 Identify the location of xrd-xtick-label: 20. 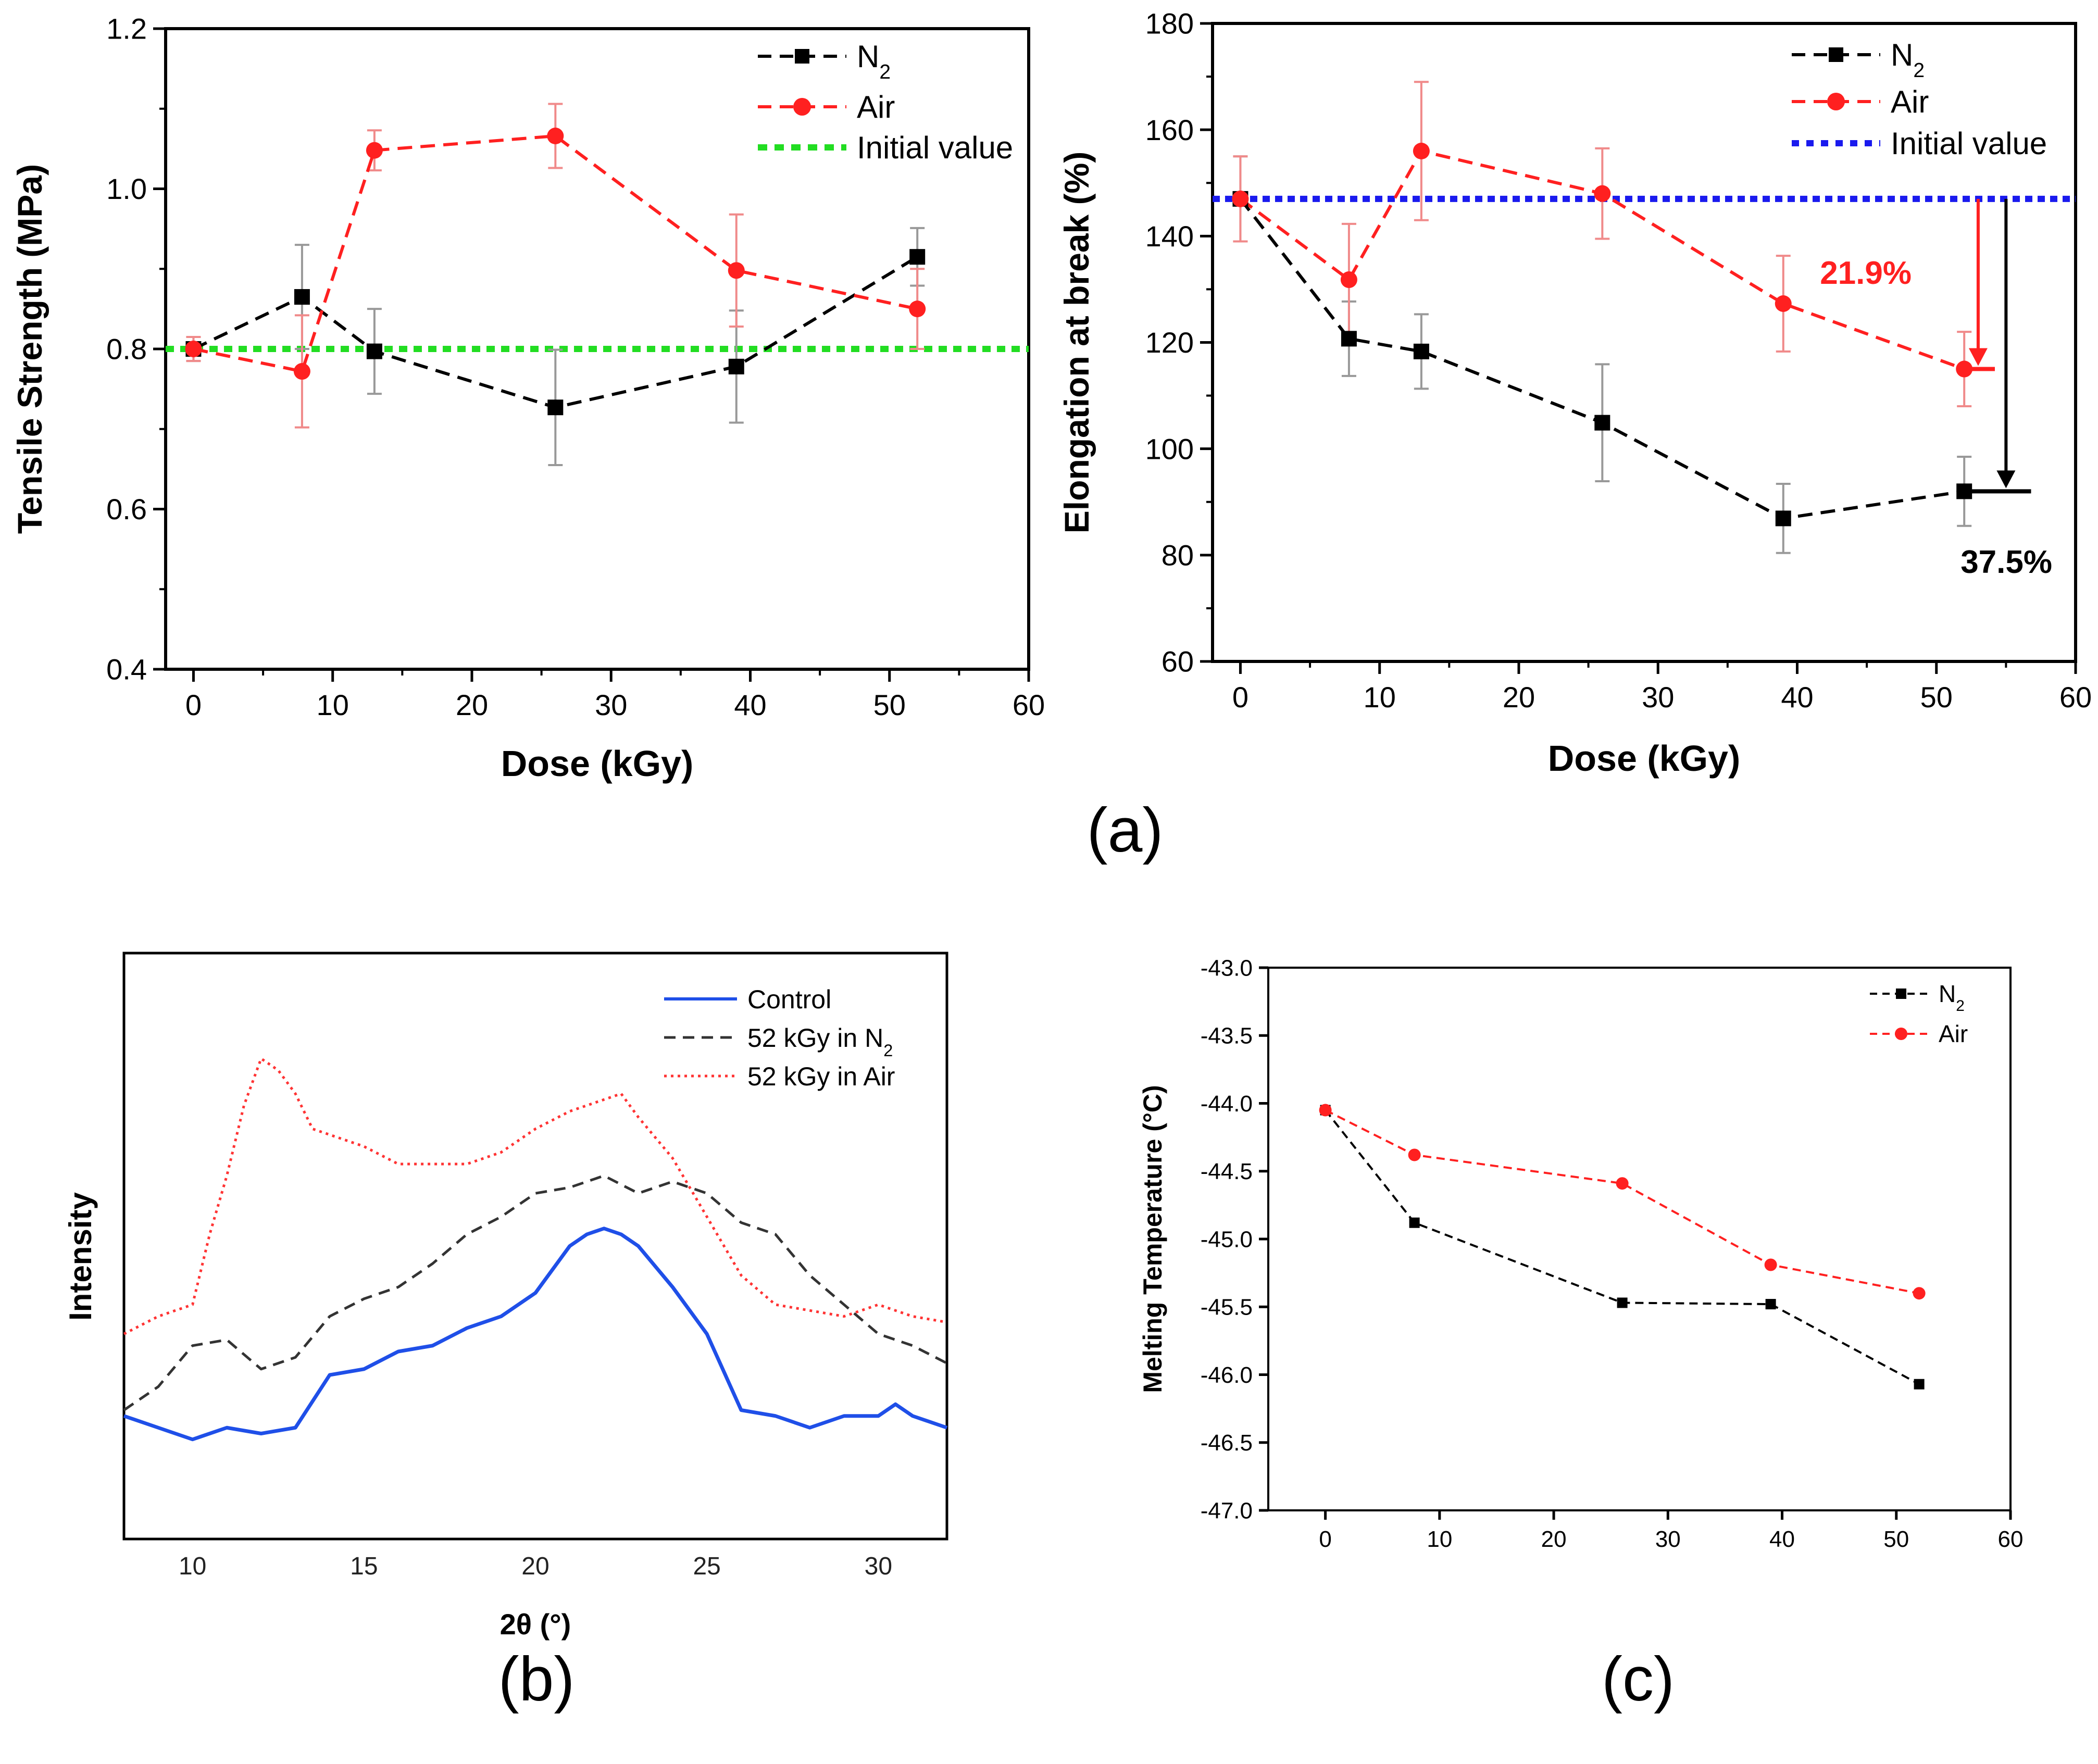
(535, 1566).